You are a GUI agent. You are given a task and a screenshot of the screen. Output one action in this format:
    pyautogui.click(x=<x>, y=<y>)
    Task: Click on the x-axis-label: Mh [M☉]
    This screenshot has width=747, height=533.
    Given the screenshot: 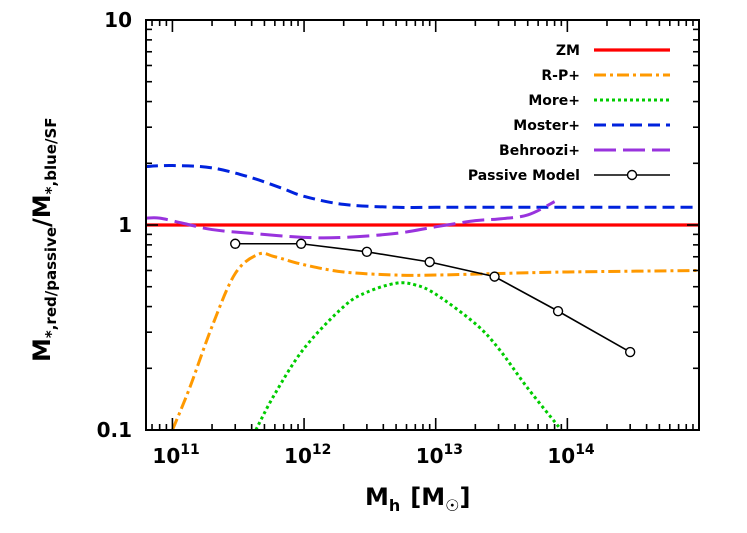 What is the action you would take?
    pyautogui.click(x=417, y=499)
    